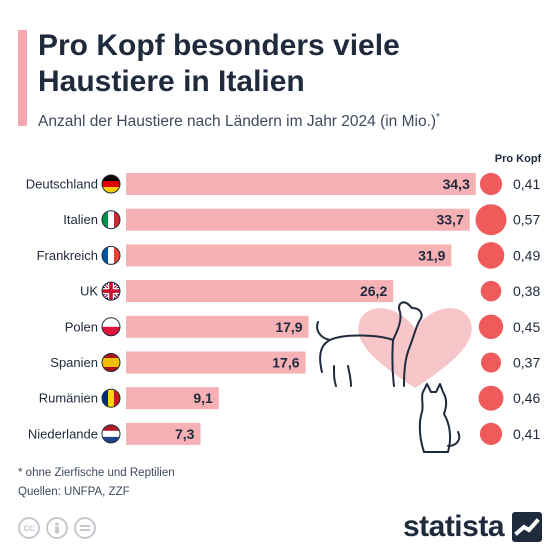 The width and height of the screenshot is (560, 560). Describe the element at coordinates (111, 398) in the screenshot. I see `flag-ro-icon` at that location.